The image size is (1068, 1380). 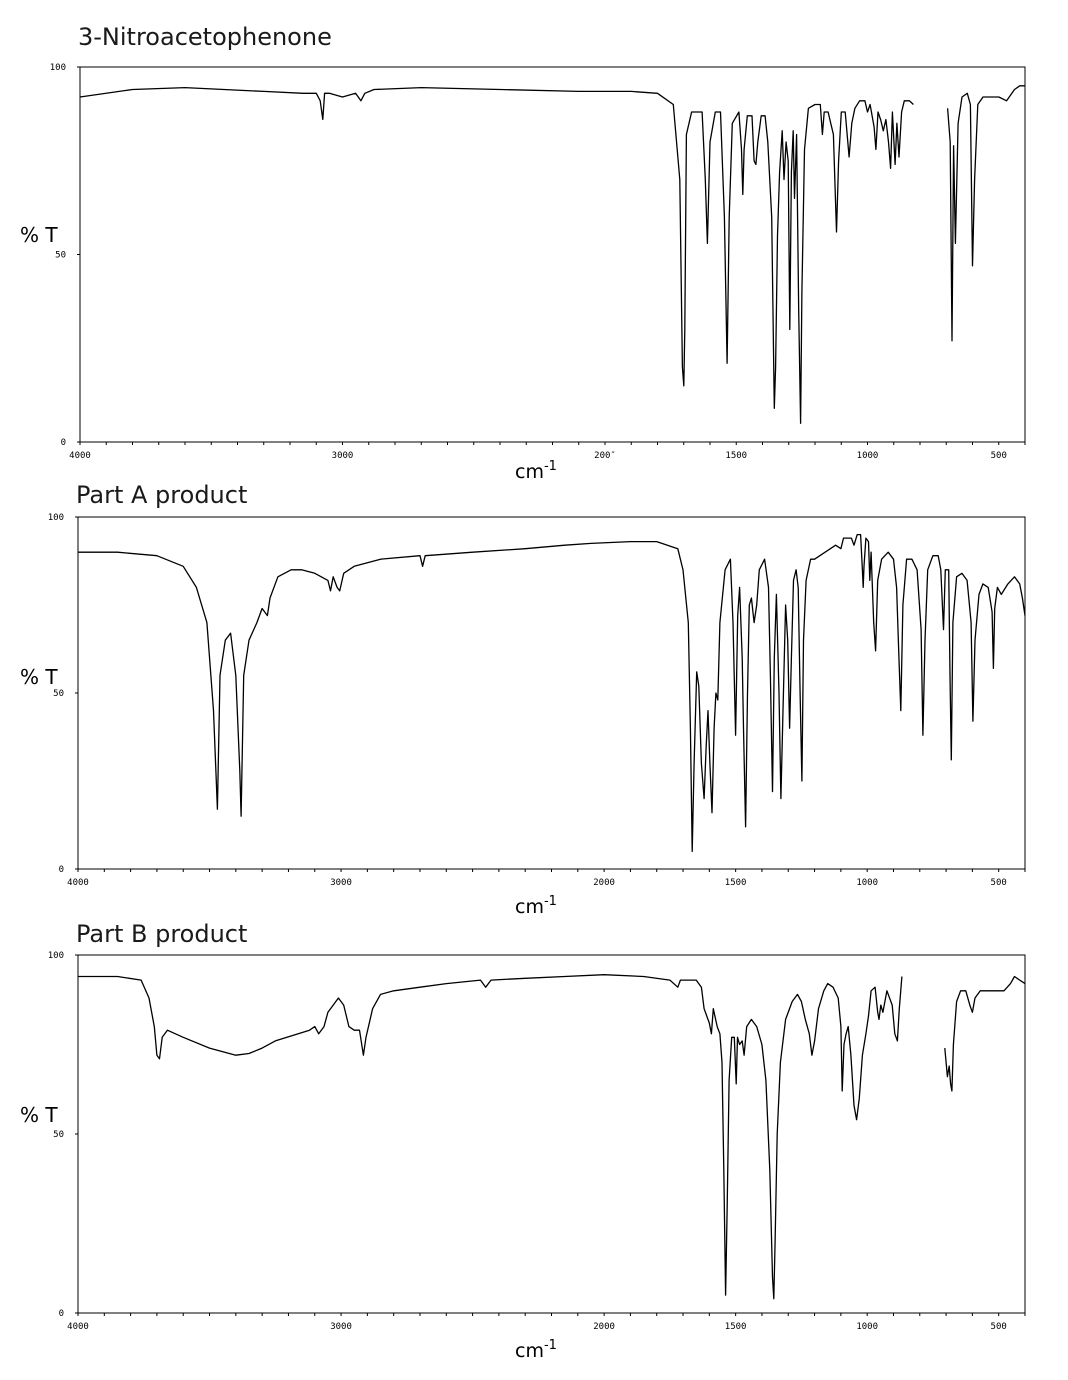 I want to click on chart-title: Part B product, so click(x=161, y=934).